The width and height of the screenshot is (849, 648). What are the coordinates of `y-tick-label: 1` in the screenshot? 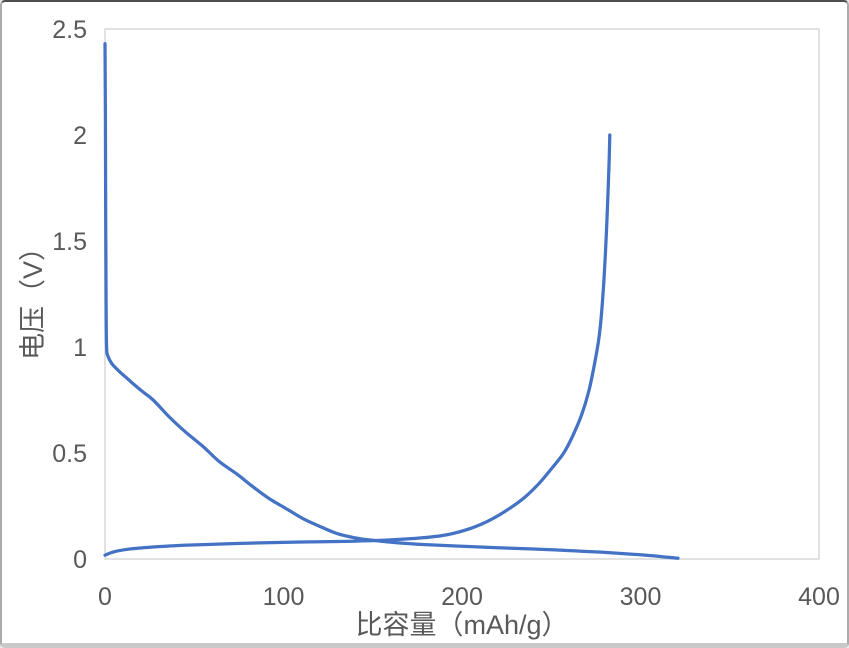 It's located at (80, 348).